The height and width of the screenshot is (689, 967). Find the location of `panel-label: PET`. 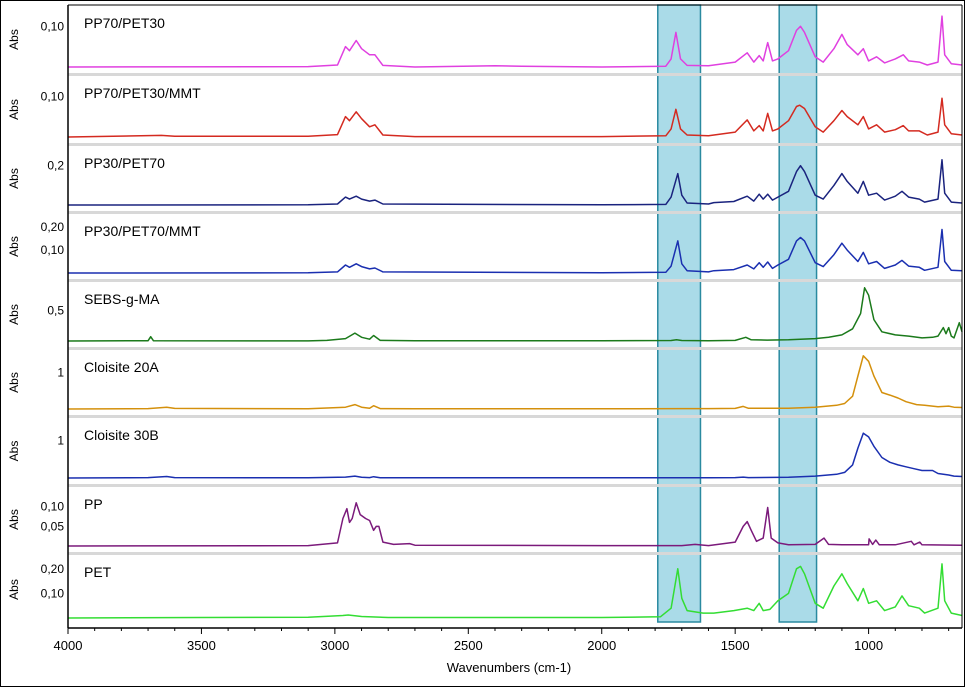

panel-label: PET is located at coordinates (98, 572).